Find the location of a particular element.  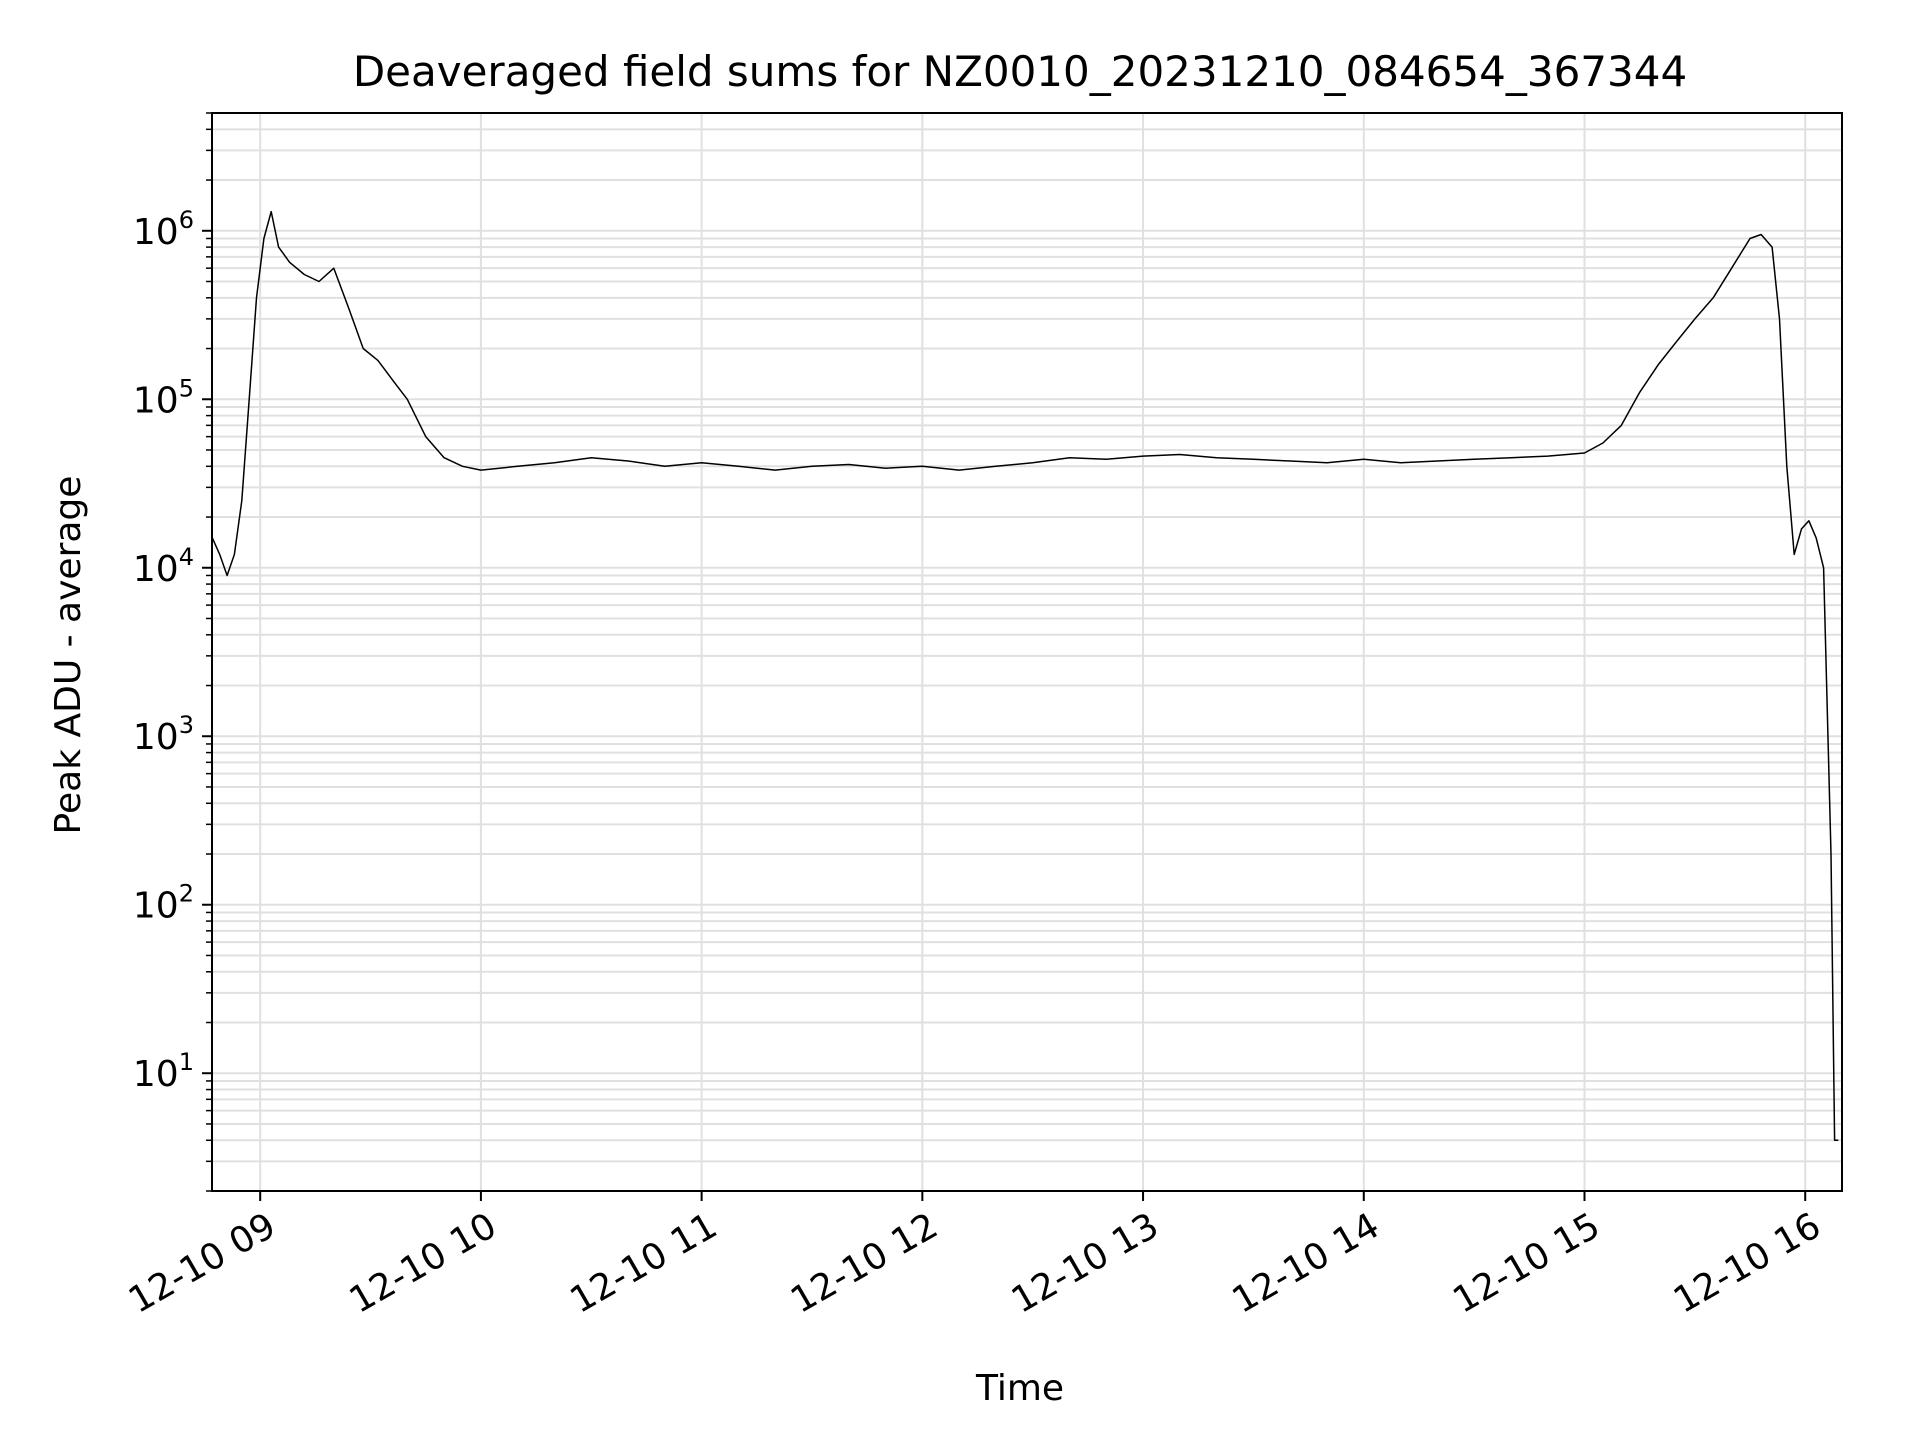

y-axis-label: Peak ADU - average is located at coordinates (68, 655).